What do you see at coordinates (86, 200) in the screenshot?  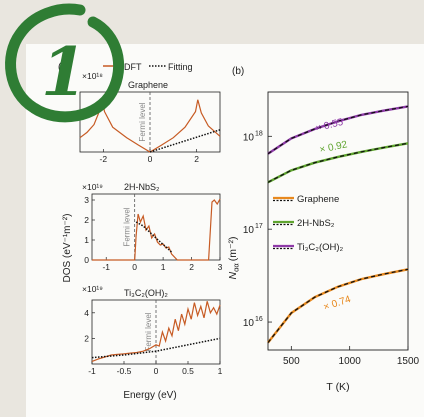 I see `y-tick-label: 3` at bounding box center [86, 200].